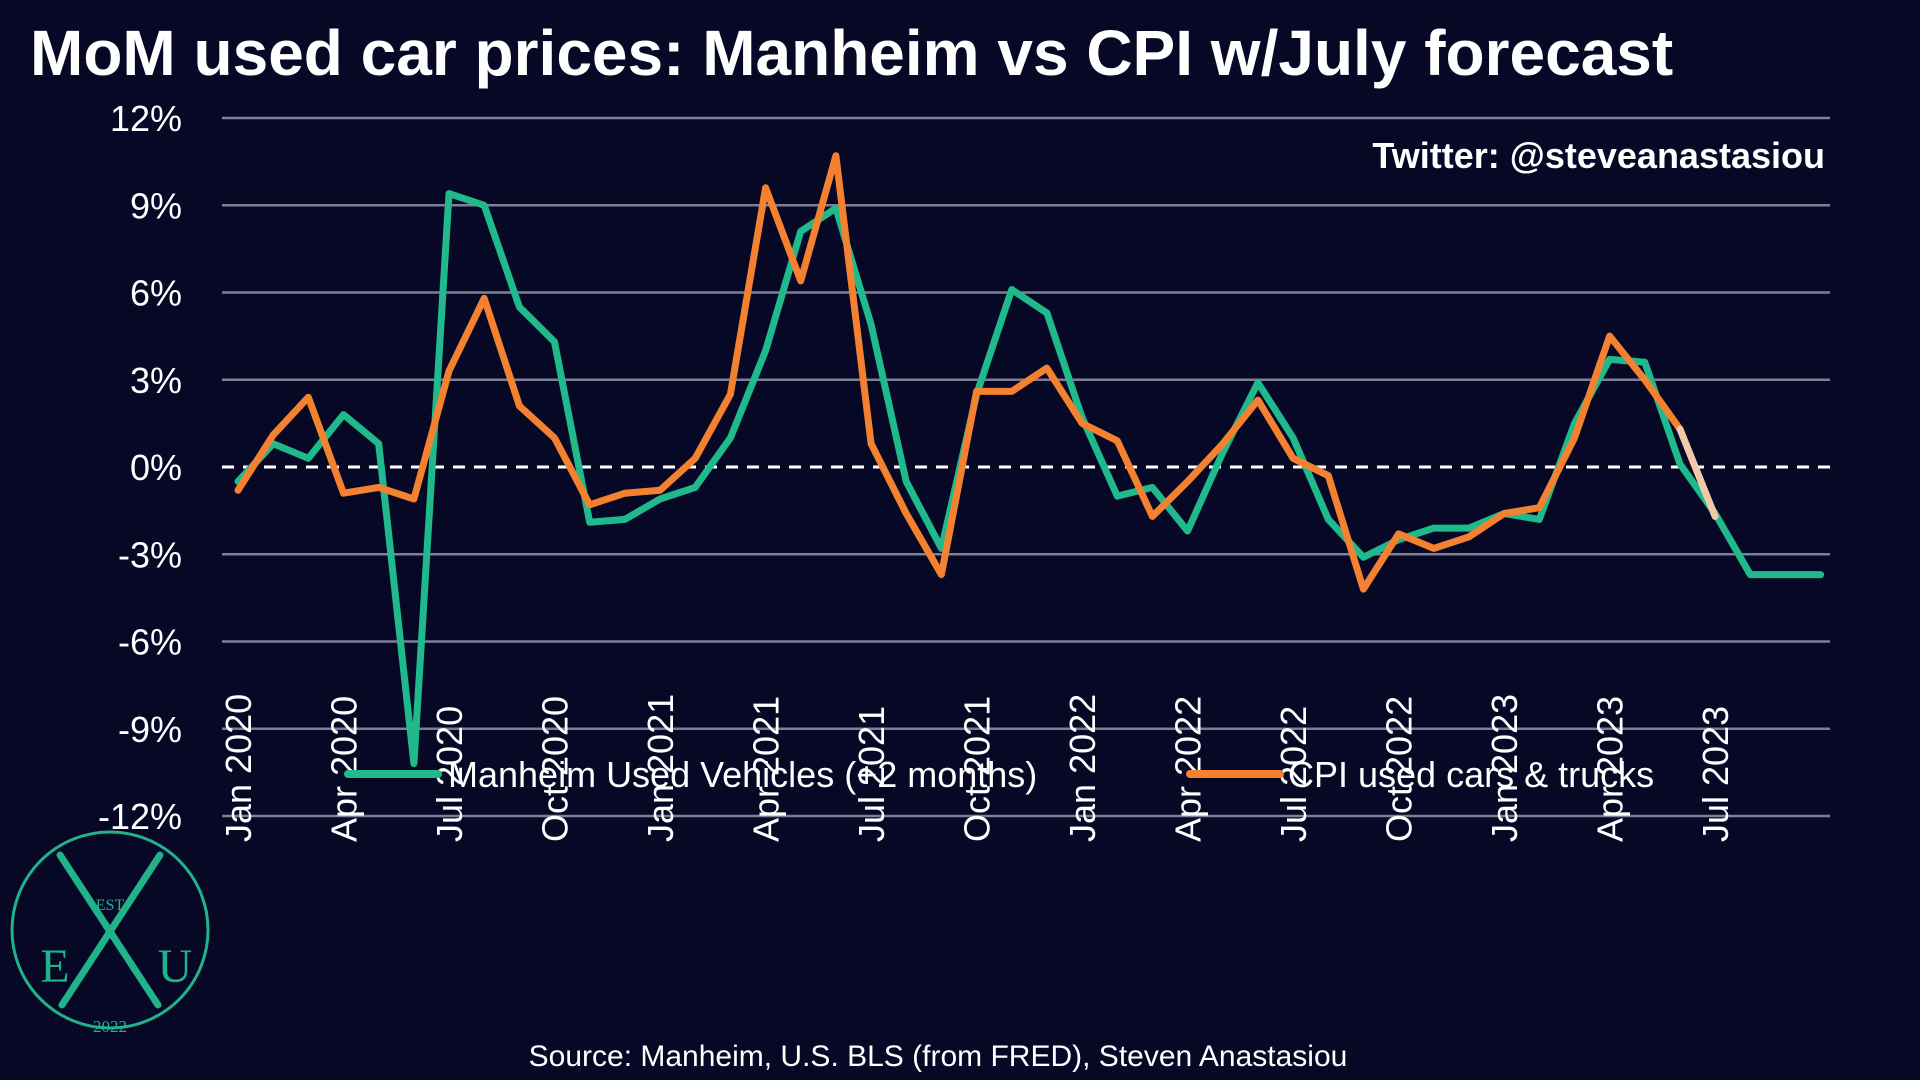 The image size is (1920, 1080). What do you see at coordinates (156, 380) in the screenshot?
I see `y-tick-label: 3%` at bounding box center [156, 380].